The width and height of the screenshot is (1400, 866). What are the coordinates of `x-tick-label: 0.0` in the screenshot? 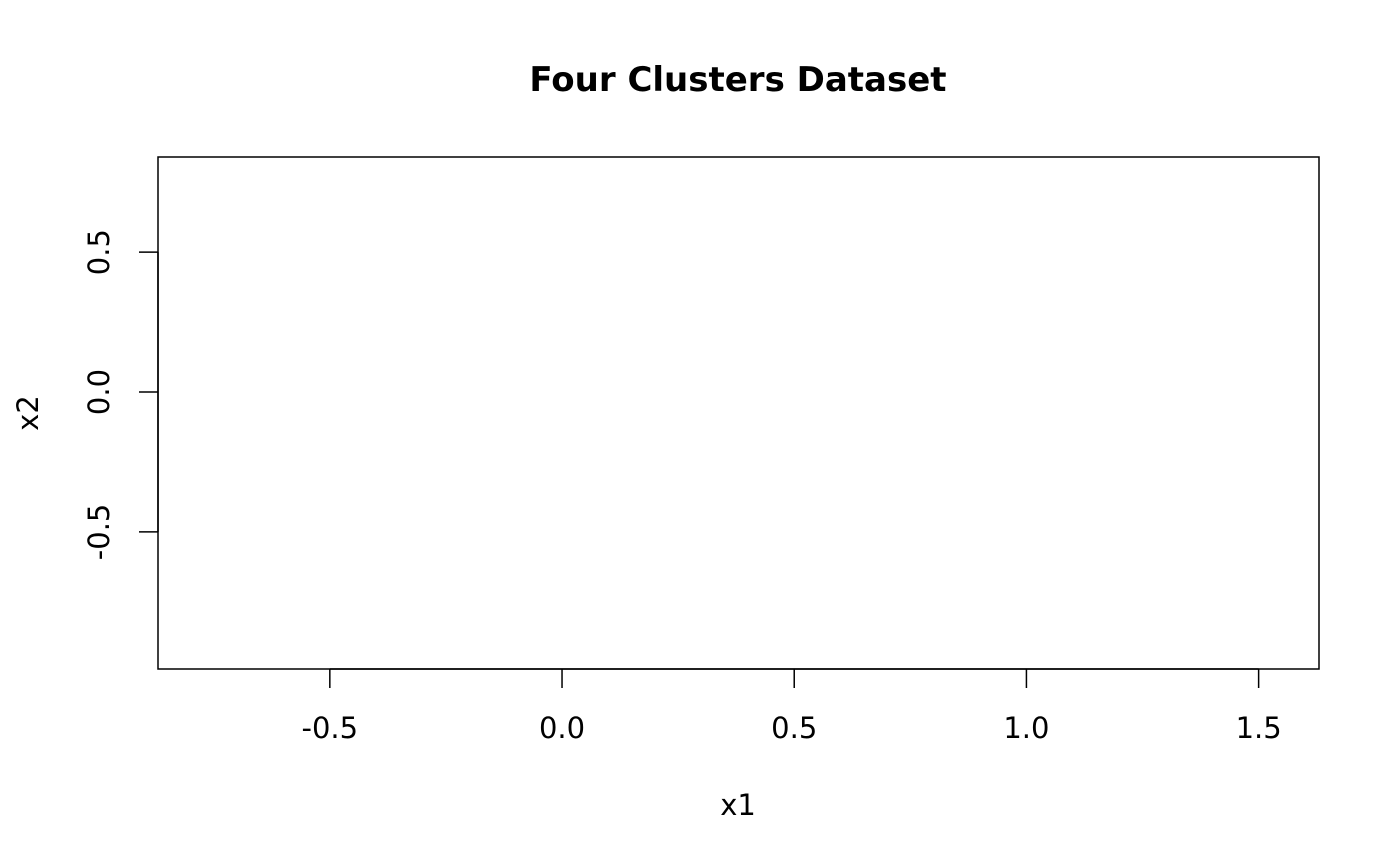 It's located at (562, 728).